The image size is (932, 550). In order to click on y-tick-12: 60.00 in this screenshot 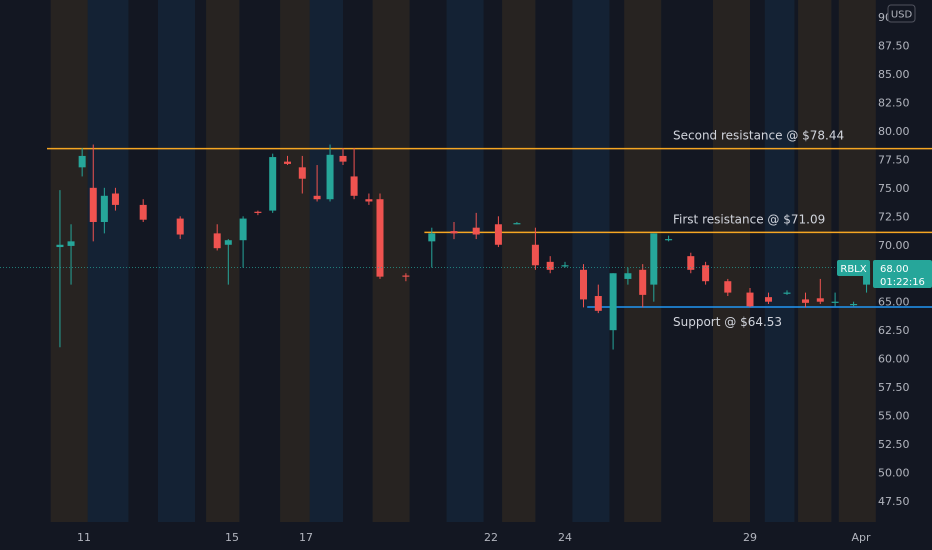, I will do `click(894, 359)`.